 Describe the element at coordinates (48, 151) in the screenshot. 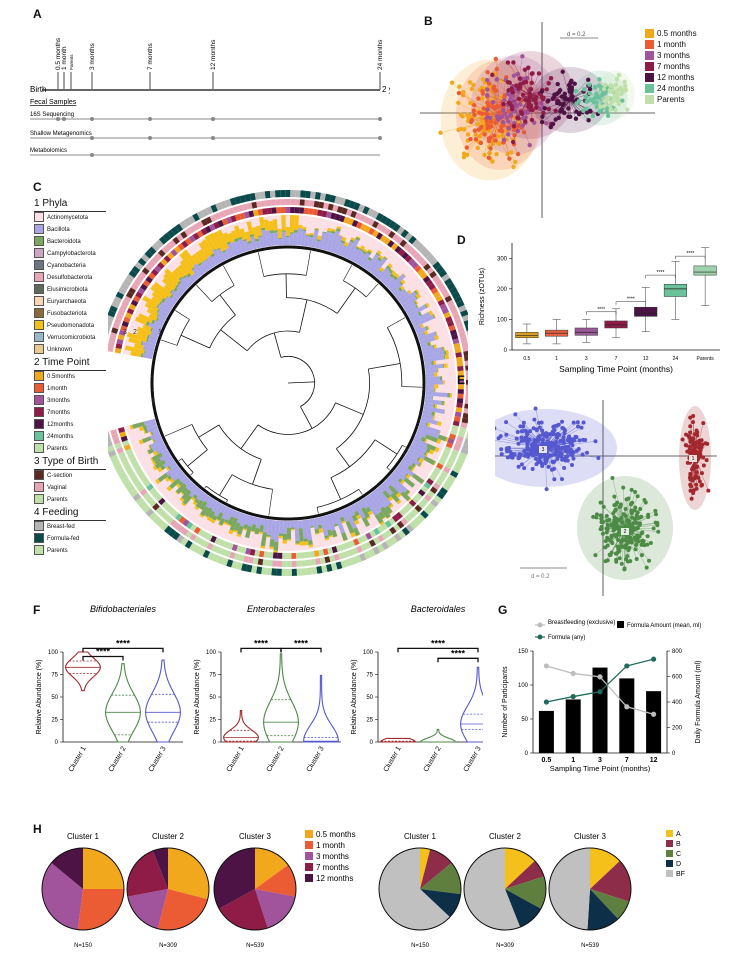

I see `assay-metabolomics: Metabolomics` at that location.